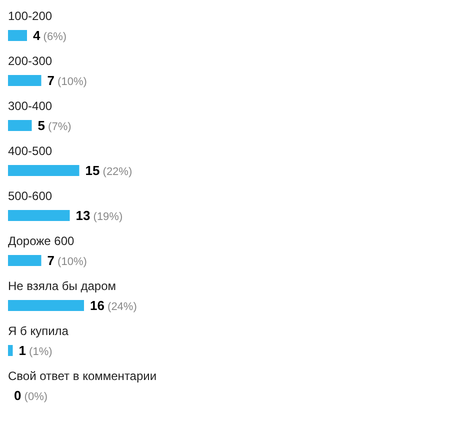 Image resolution: width=450 pixels, height=421 pixels. Describe the element at coordinates (82, 376) in the screenshot. I see `y-tick-label: Свой ответ в комментарии` at that location.